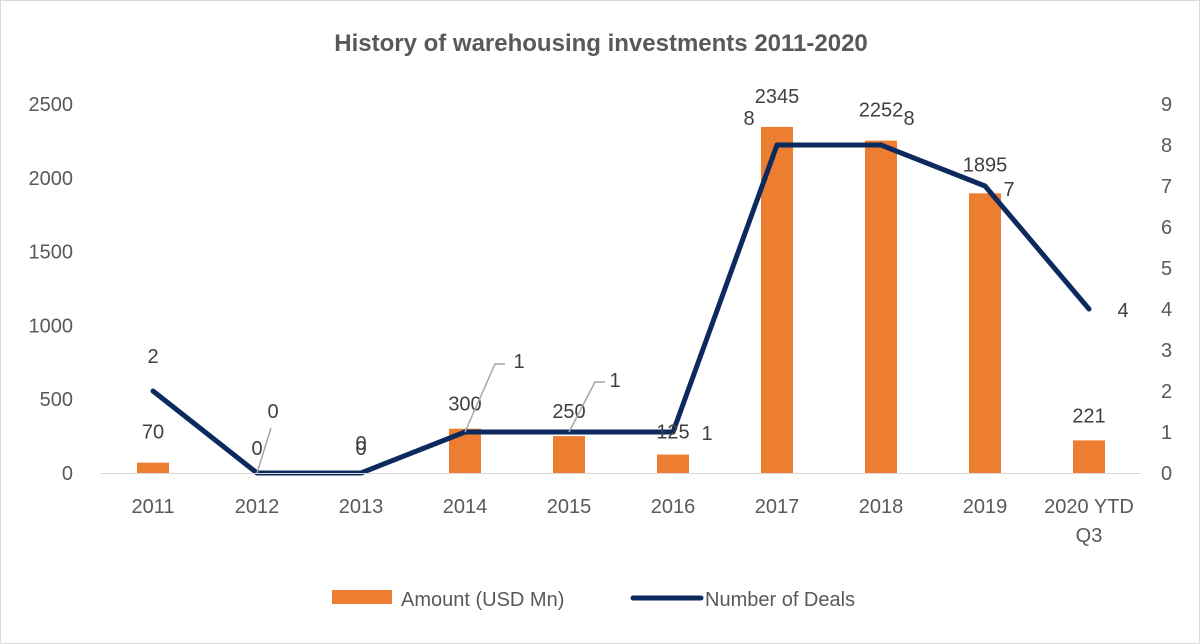  What do you see at coordinates (748, 119) in the screenshot?
I see `deal-count-label-6: 8` at bounding box center [748, 119].